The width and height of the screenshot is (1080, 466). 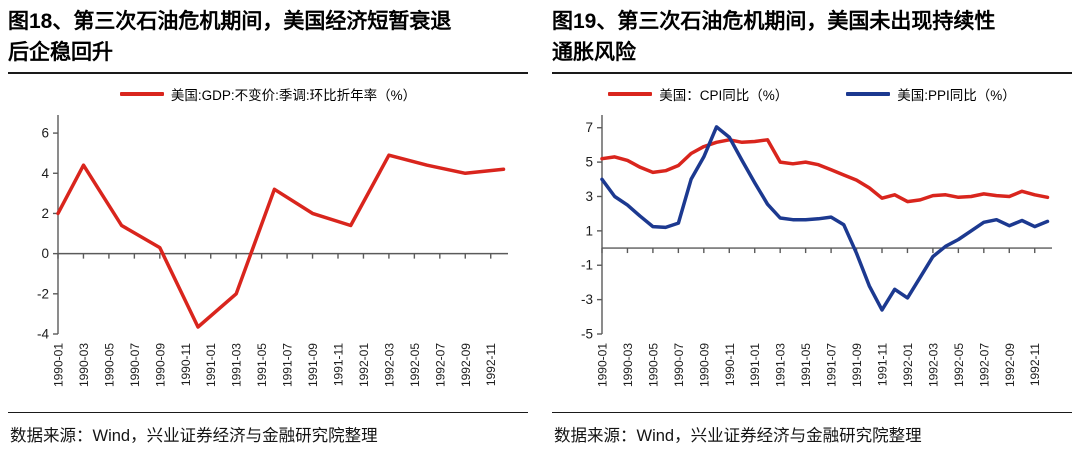 What do you see at coordinates (45, 133) in the screenshot?
I see `y-tick-label: 6` at bounding box center [45, 133].